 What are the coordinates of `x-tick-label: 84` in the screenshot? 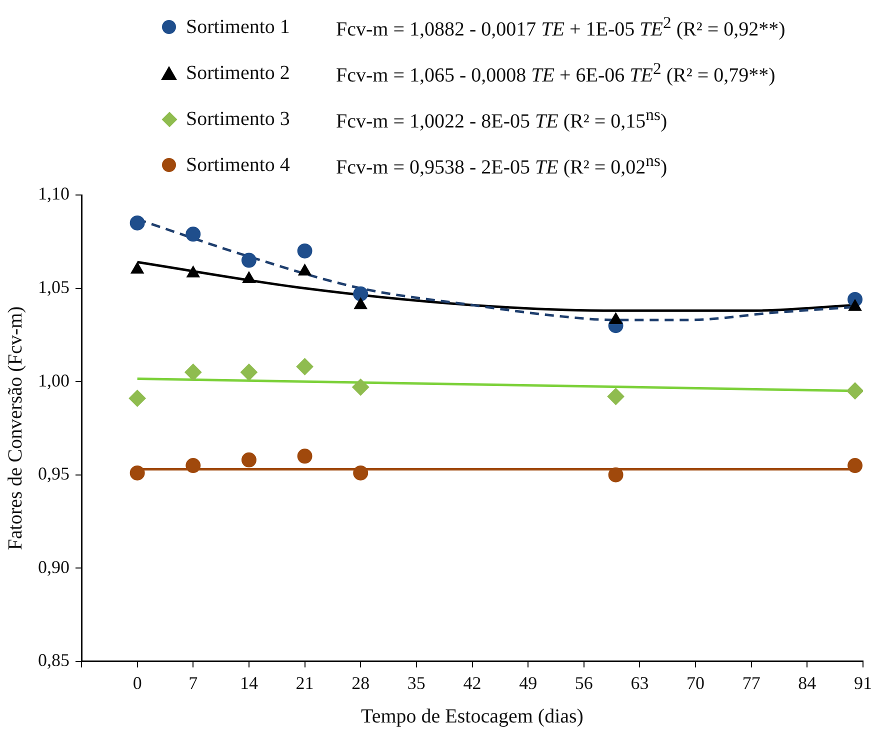 It's located at (807, 682).